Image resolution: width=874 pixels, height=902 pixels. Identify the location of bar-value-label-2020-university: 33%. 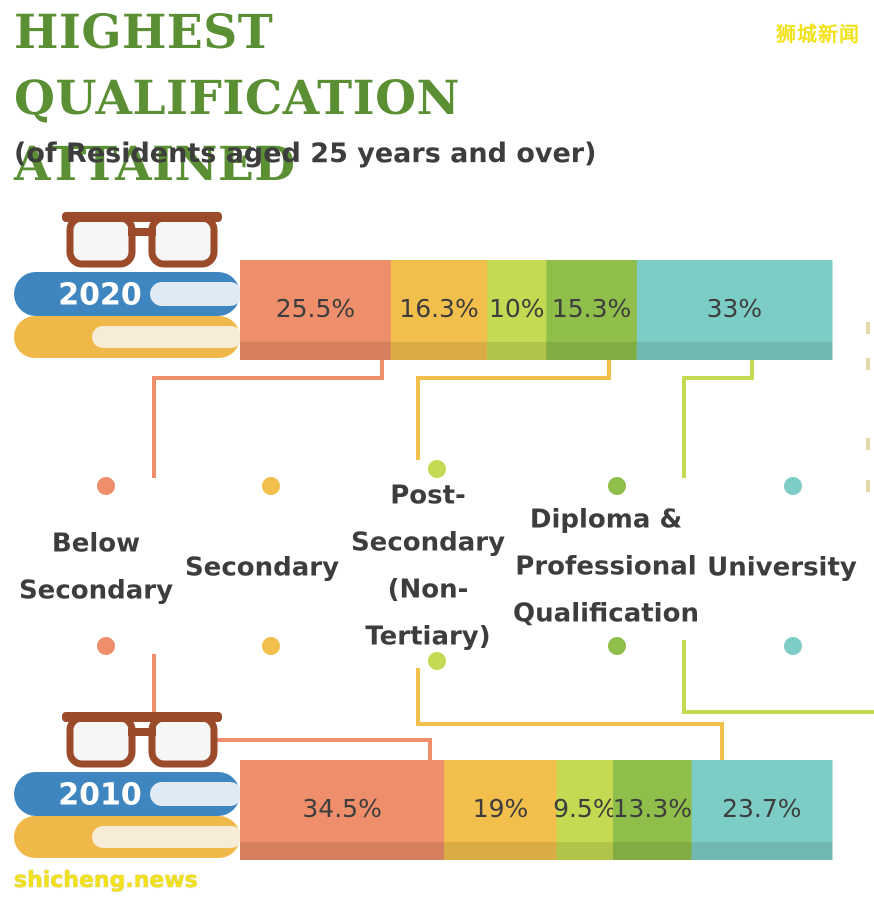
(735, 308).